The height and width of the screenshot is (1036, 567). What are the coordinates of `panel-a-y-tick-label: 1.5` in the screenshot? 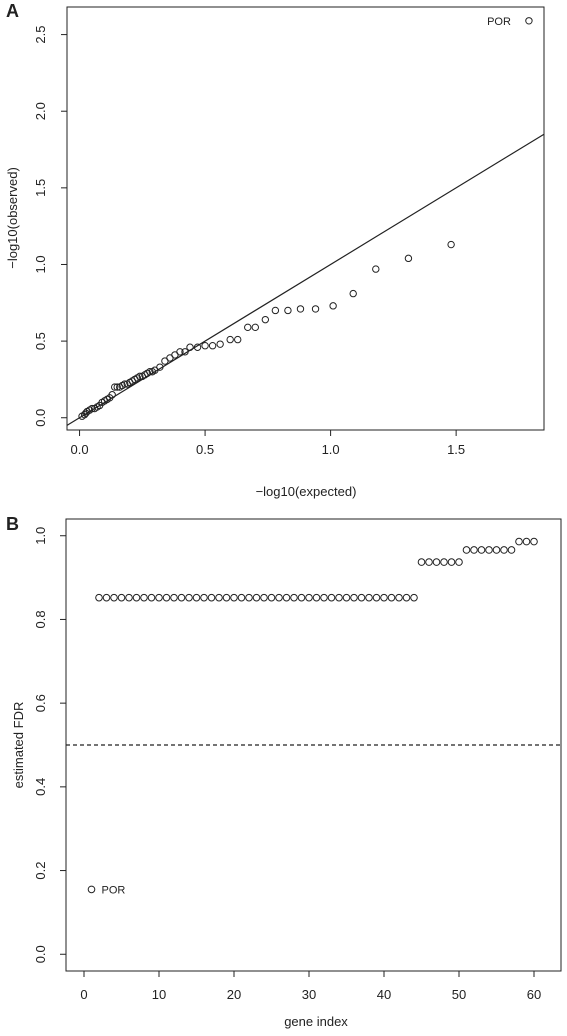 It's located at (40, 188).